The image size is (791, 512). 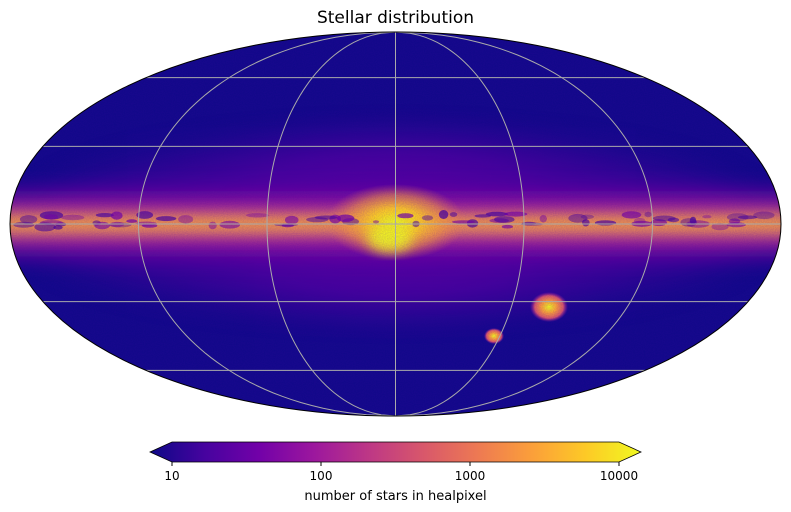 I want to click on colorbar-tick-label: 100, so click(x=321, y=476).